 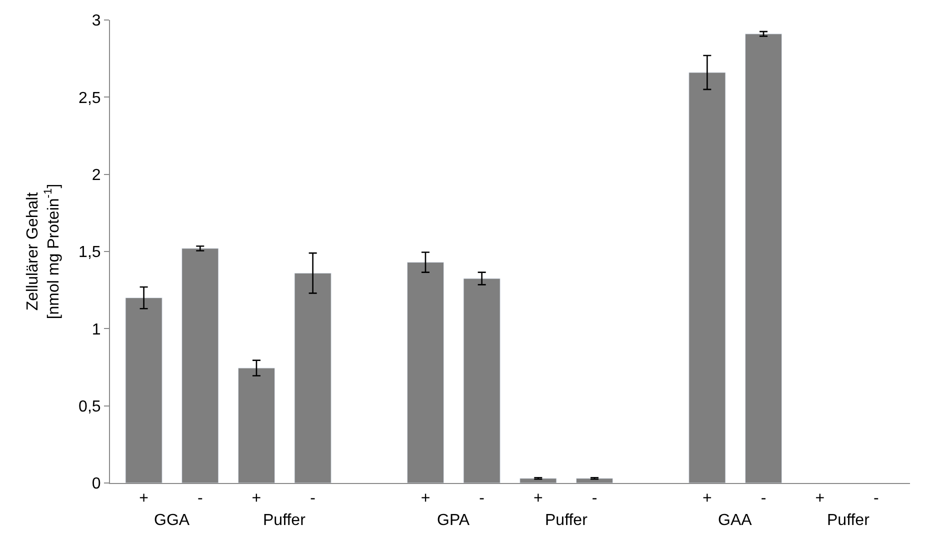 I want to click on text: GGA, so click(x=172, y=520).